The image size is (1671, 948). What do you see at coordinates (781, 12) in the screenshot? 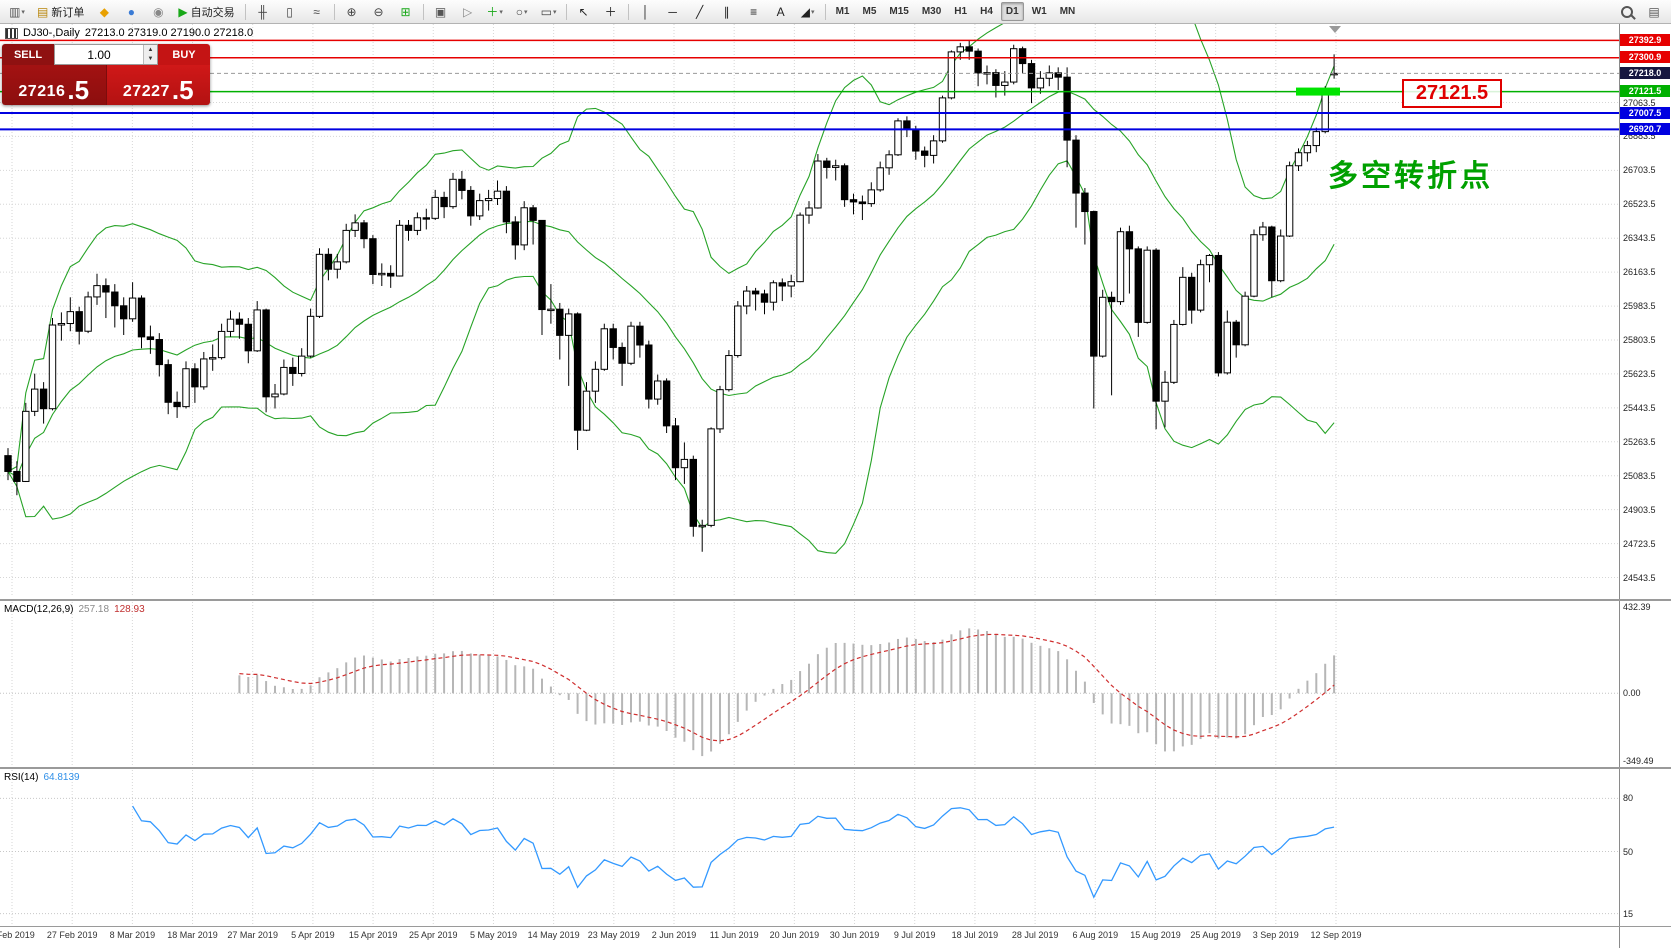
I see `text-icon: A` at bounding box center [781, 12].